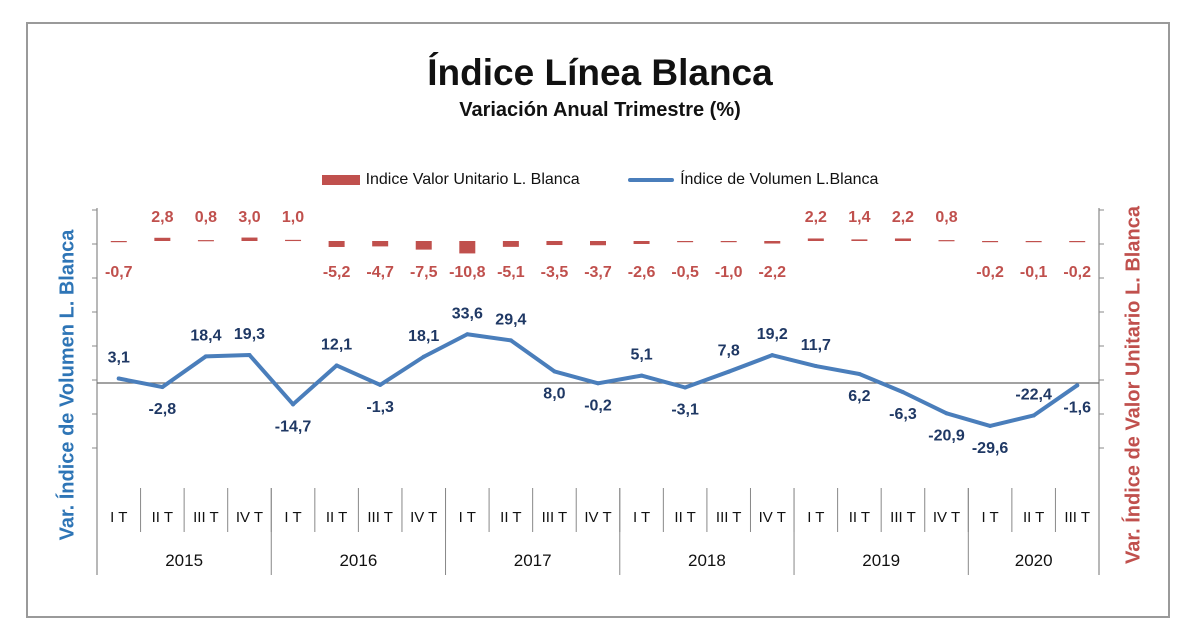  I want to click on year-label: 2018, so click(707, 560).